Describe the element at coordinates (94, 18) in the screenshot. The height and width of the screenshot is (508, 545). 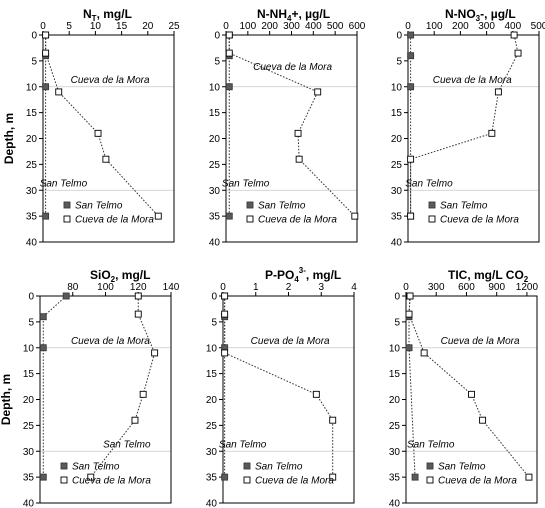
I see `title-subscript: T` at that location.